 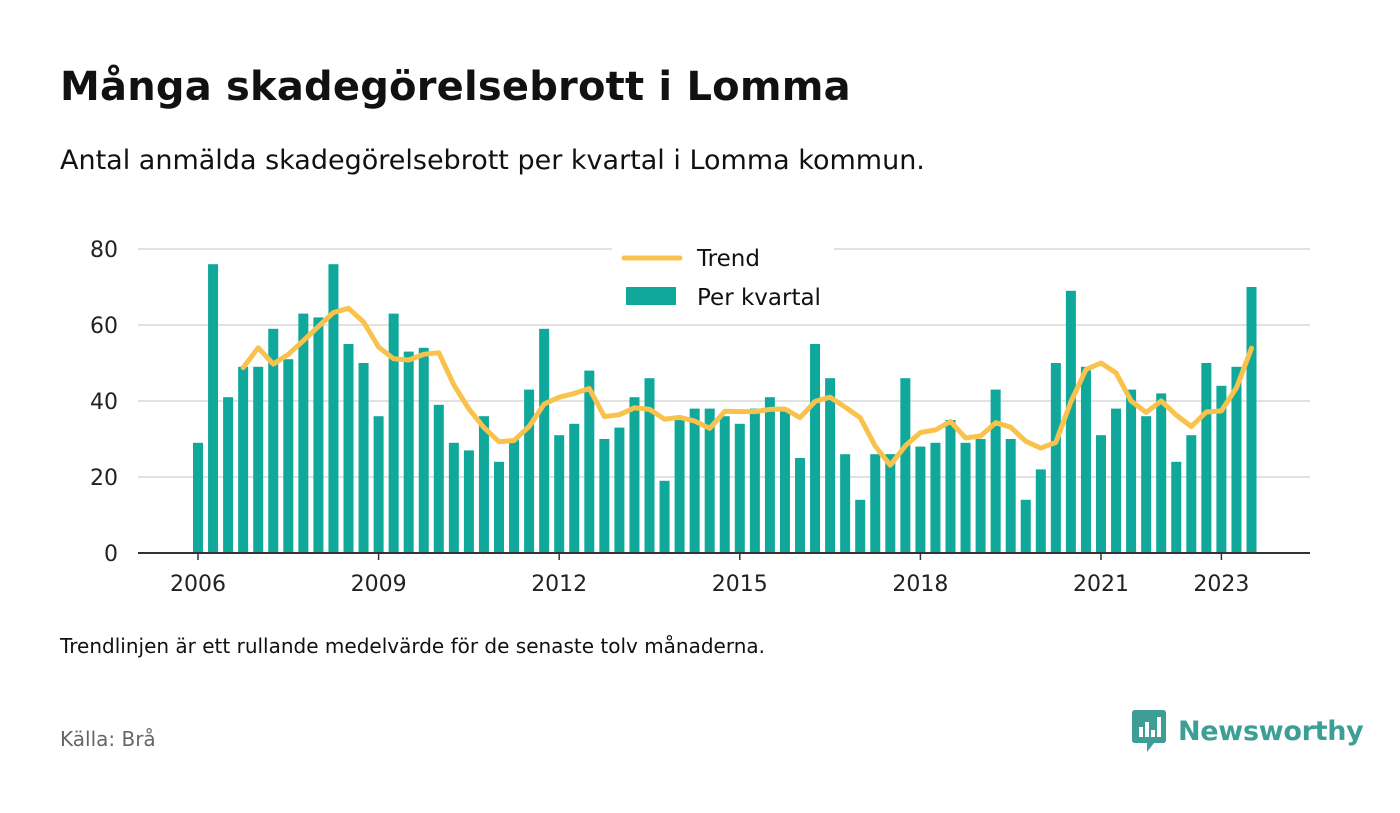 What do you see at coordinates (709, 575) in the screenshot?
I see `x-axis-labels: 2006 2009 2012 2015 2018 2021 2023` at bounding box center [709, 575].